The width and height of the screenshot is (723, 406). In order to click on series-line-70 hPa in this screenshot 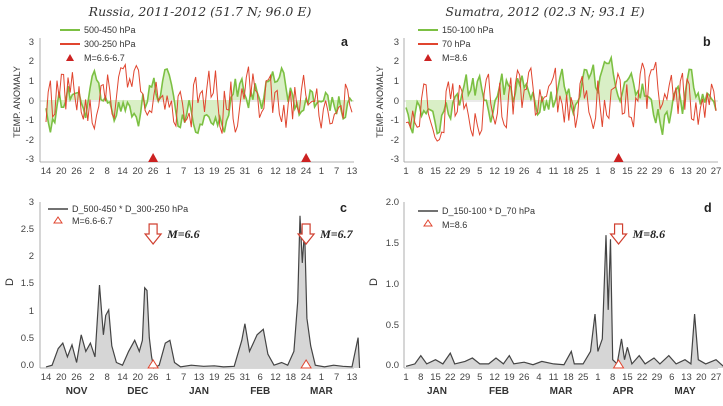, I will do `click(561, 101)`.